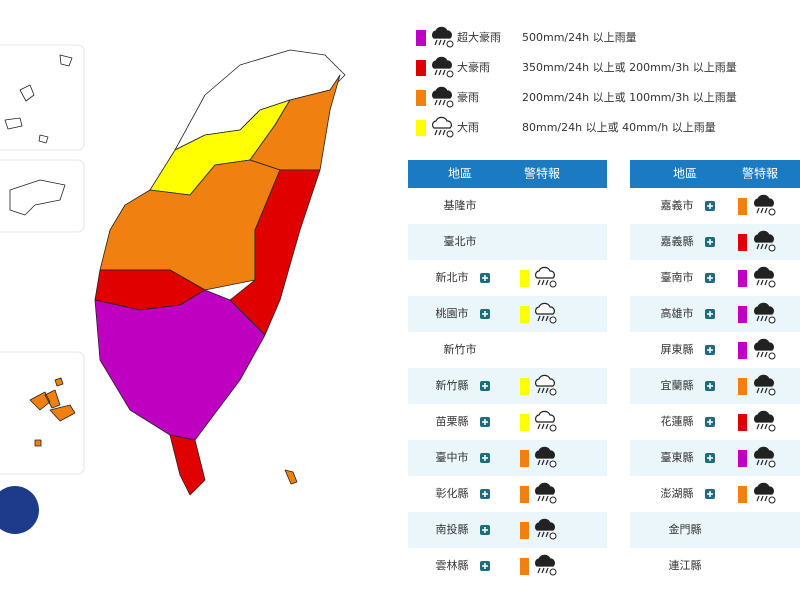 This screenshot has height=604, width=800. Describe the element at coordinates (677, 385) in the screenshot. I see `region-name: 宜蘭縣` at that location.